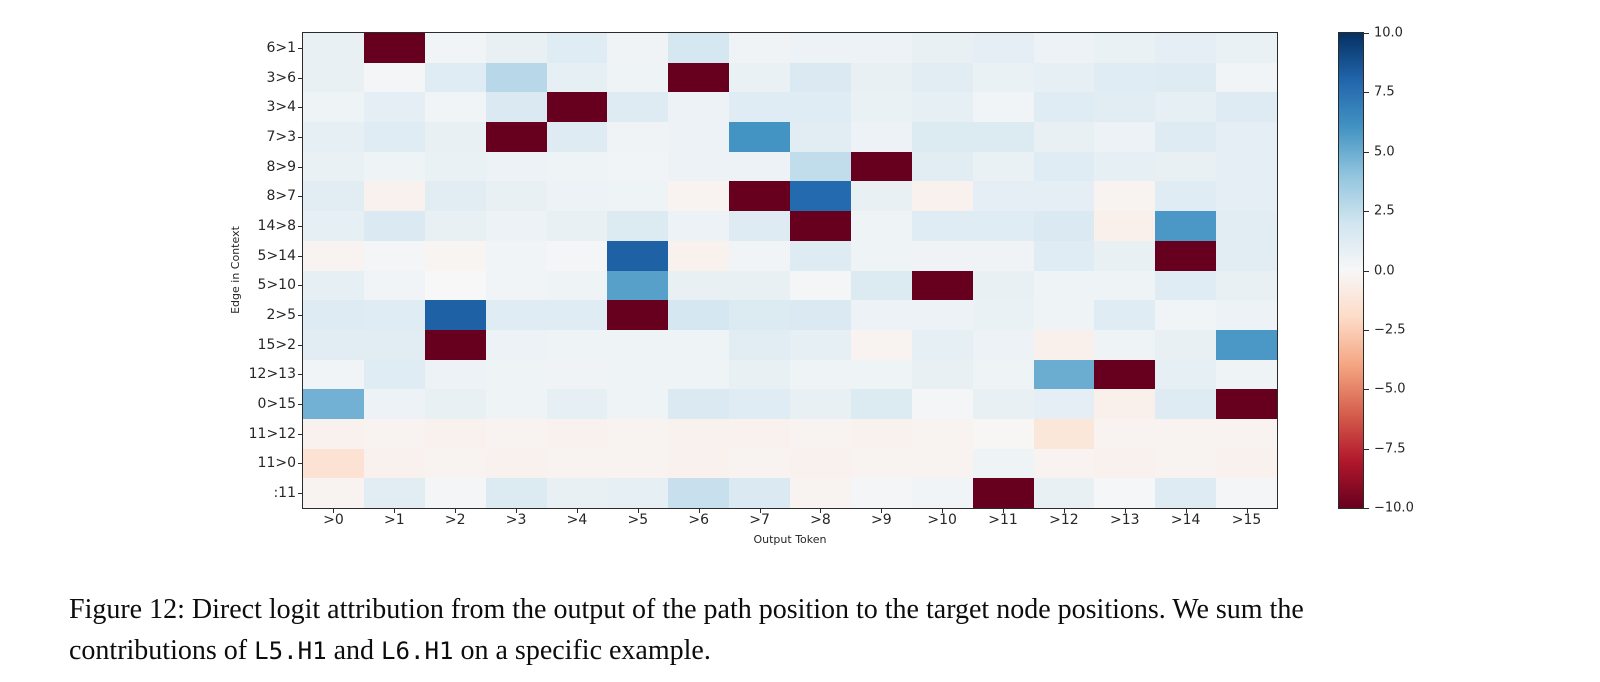 The image size is (1600, 682). What do you see at coordinates (1390, 389) in the screenshot?
I see `colorbar-tick-label: −5.0` at bounding box center [1390, 389].